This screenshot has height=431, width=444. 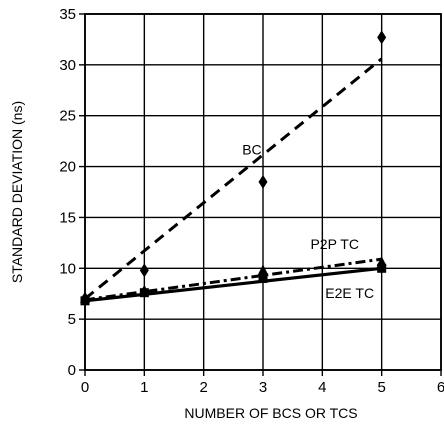 I want to click on series-labels: BC P2P TC E2E TC, so click(x=308, y=220).